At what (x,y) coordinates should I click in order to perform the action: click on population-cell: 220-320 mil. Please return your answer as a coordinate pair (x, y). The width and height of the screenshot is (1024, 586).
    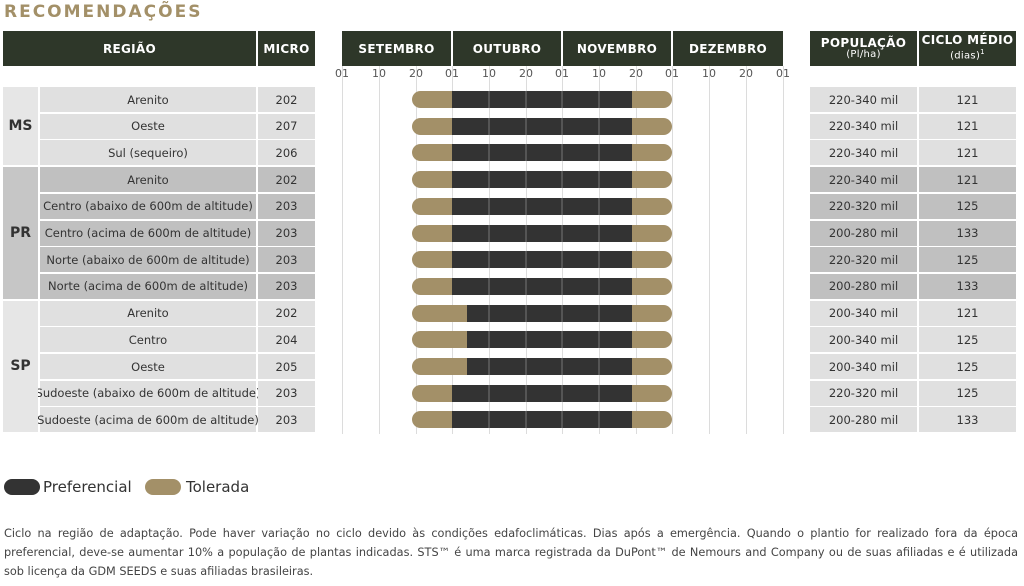
    Looking at the image, I should click on (863, 393).